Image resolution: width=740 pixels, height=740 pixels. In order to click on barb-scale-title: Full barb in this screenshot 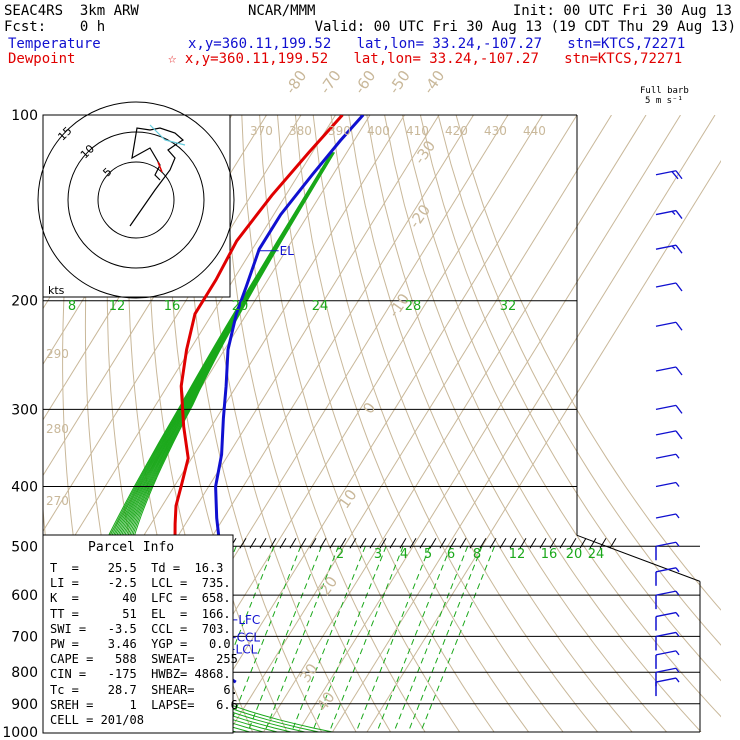, I will do `click(664, 91)`.